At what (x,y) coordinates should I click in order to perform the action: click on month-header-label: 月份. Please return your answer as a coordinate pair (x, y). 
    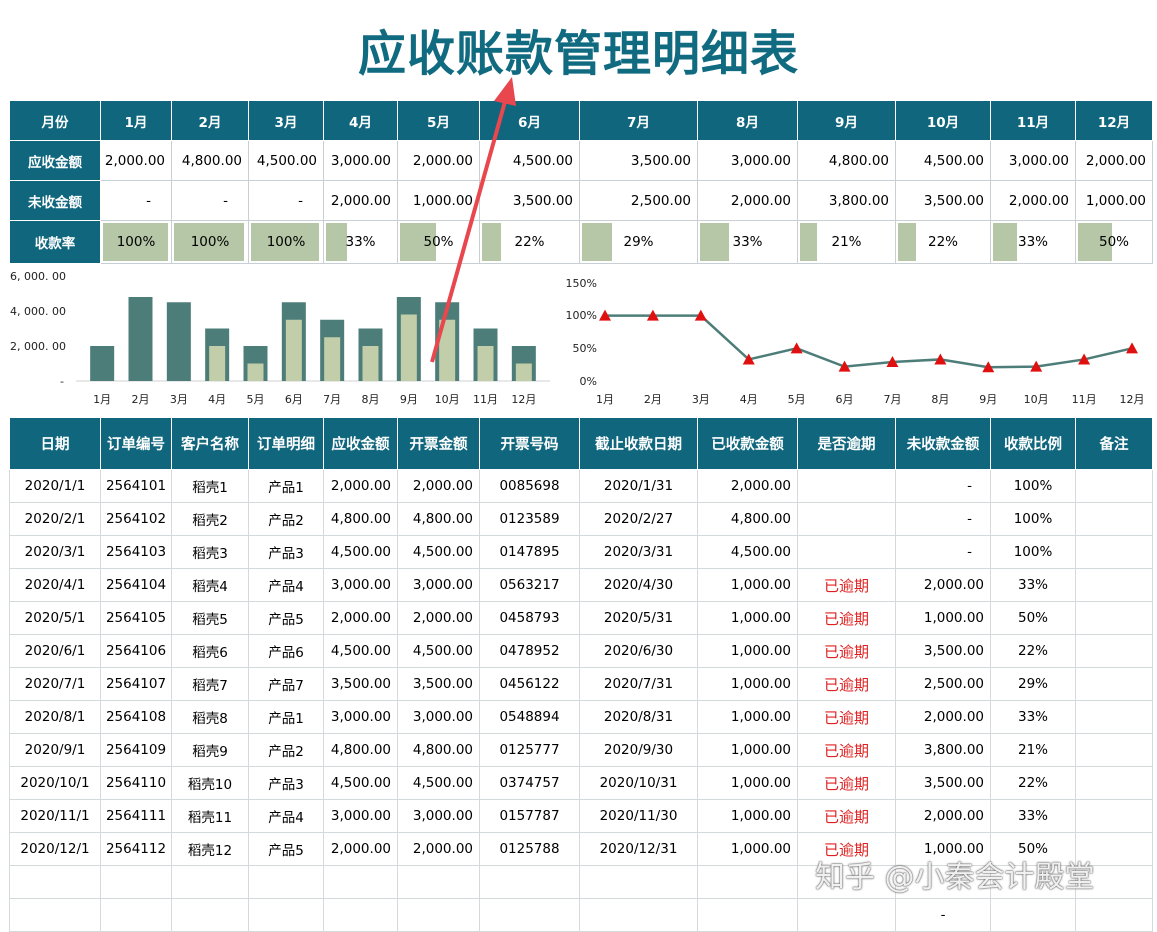
    Looking at the image, I should click on (55, 120).